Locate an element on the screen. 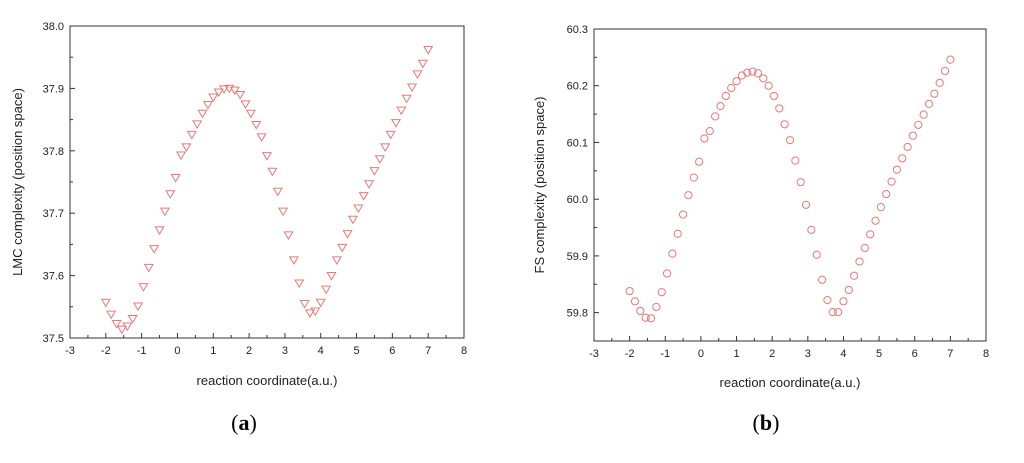  y-tick-label-b: 59.9 is located at coordinates (577, 257).